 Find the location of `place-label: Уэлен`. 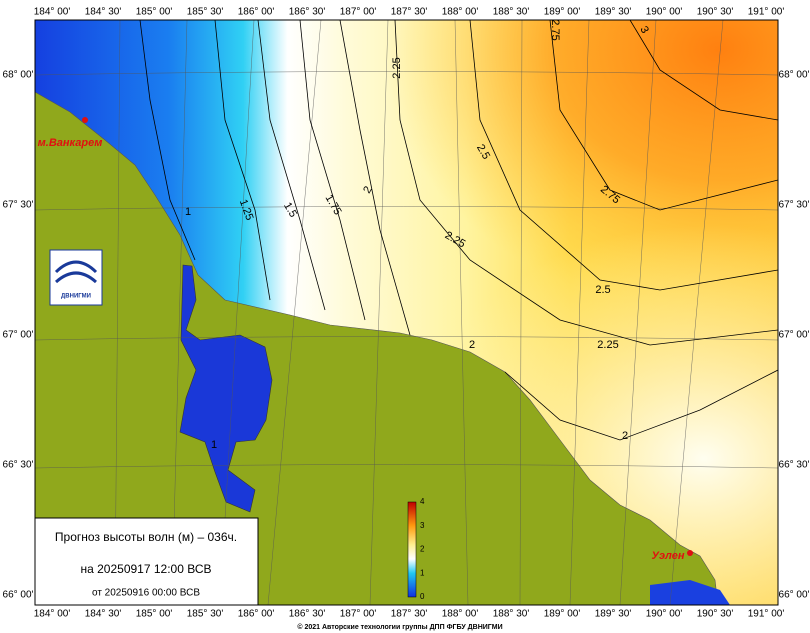

place-label: Уэлен is located at coordinates (668, 556).